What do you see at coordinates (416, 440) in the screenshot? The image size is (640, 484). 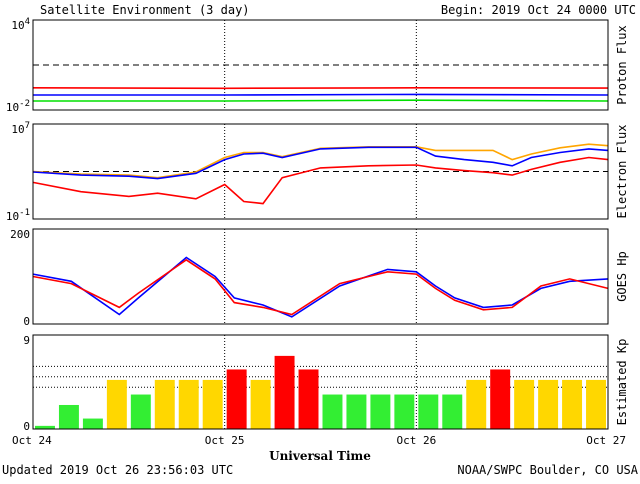 I see `x-tick-label: Oct 26` at bounding box center [416, 440].